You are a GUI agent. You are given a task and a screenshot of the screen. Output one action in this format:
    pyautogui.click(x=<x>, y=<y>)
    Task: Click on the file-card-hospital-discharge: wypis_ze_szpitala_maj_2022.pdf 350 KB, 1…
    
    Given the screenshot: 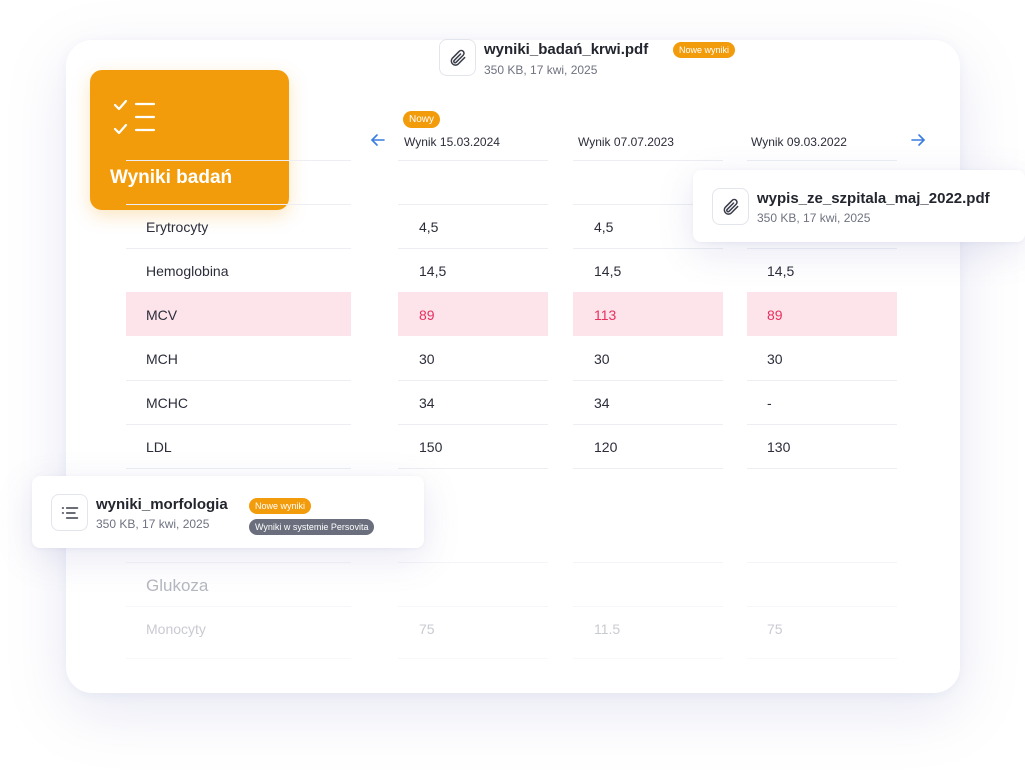 What is the action you would take?
    pyautogui.click(x=859, y=206)
    